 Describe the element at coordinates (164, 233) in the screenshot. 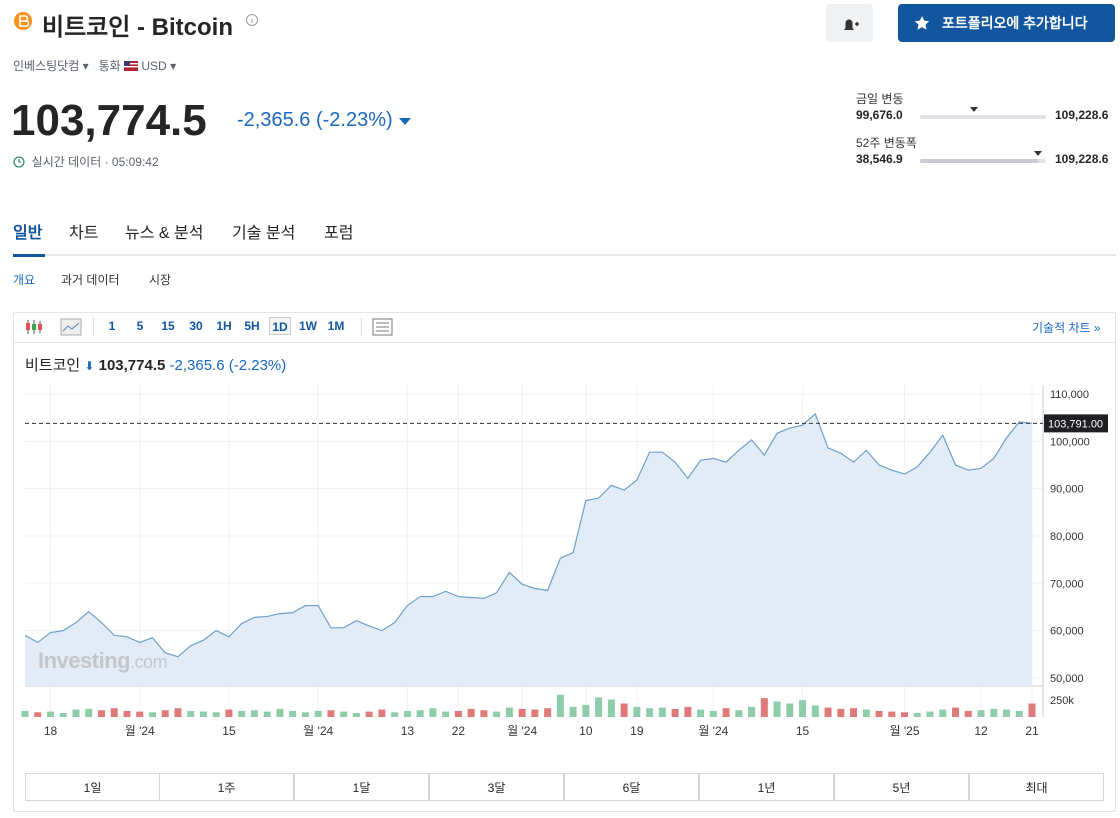

I see `tab: 뉴스 & 분석` at that location.